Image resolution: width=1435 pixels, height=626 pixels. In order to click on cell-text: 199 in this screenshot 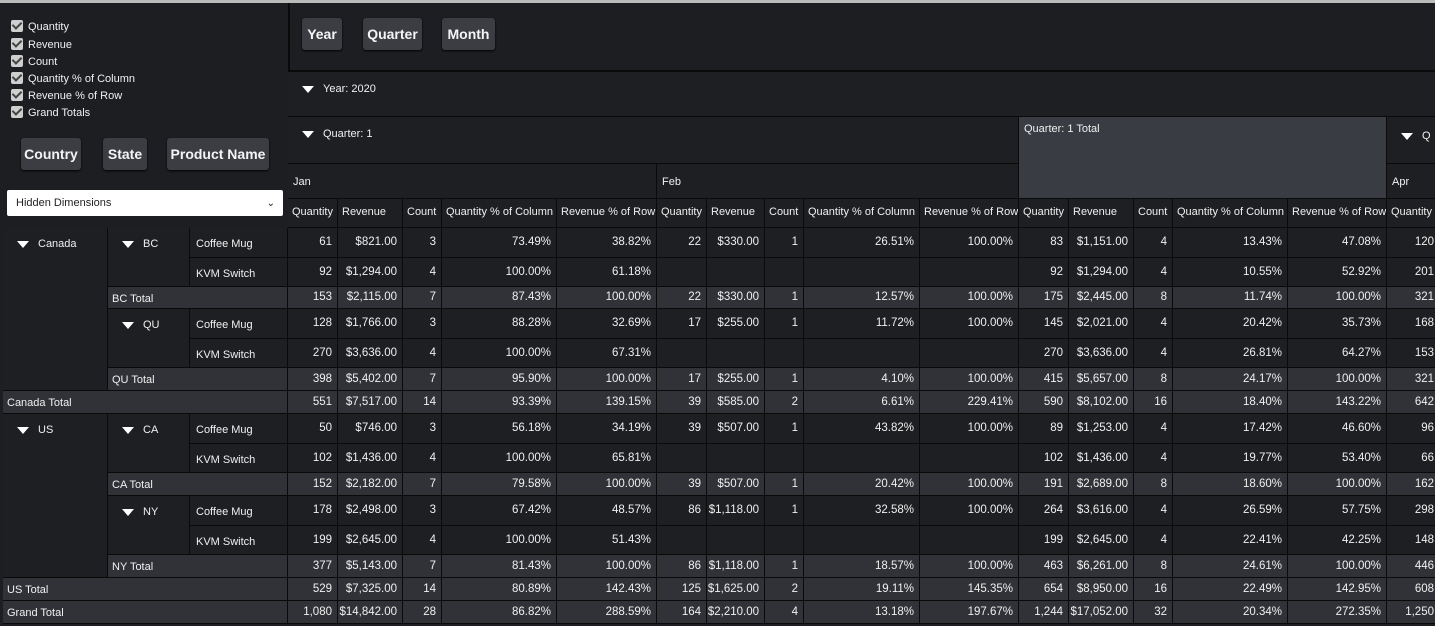, I will do `click(322, 540)`.